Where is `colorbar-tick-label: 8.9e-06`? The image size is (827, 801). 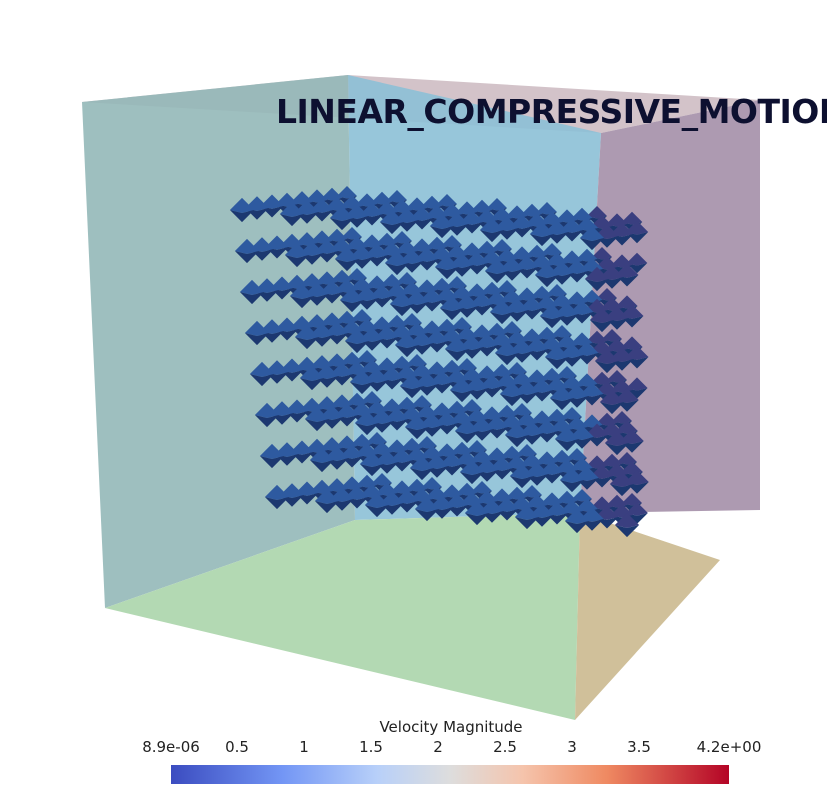
colorbar-tick-label: 8.9e-06 is located at coordinates (171, 747).